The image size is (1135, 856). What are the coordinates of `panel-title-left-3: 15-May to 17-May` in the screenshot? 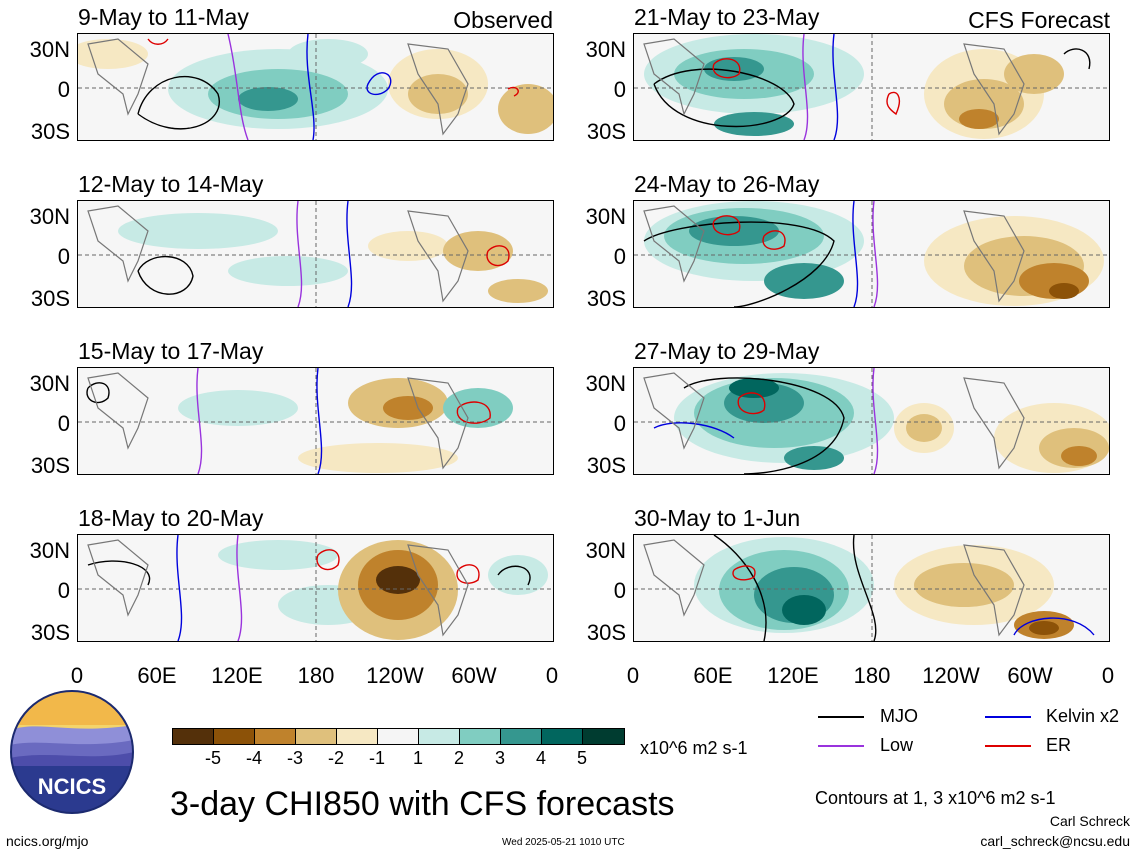 It's located at (171, 351).